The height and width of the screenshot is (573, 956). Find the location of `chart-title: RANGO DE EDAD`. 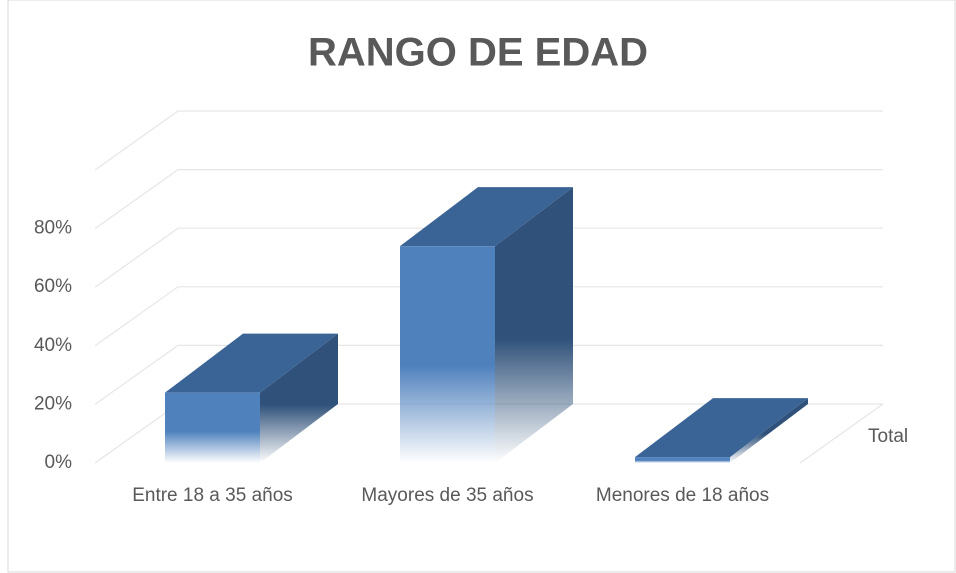

chart-title: RANGO DE EDAD is located at coordinates (478, 53).